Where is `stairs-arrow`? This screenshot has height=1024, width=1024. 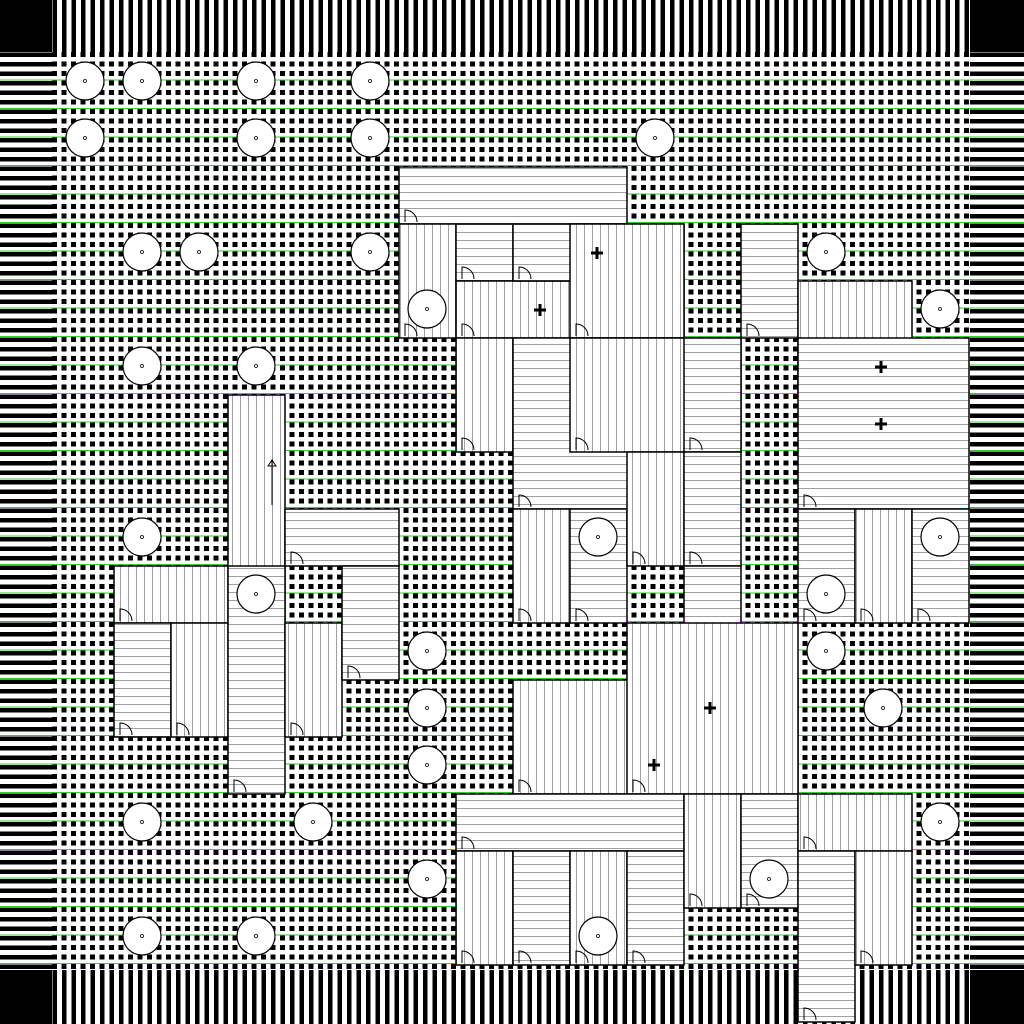 stairs-arrow is located at coordinates (272, 481).